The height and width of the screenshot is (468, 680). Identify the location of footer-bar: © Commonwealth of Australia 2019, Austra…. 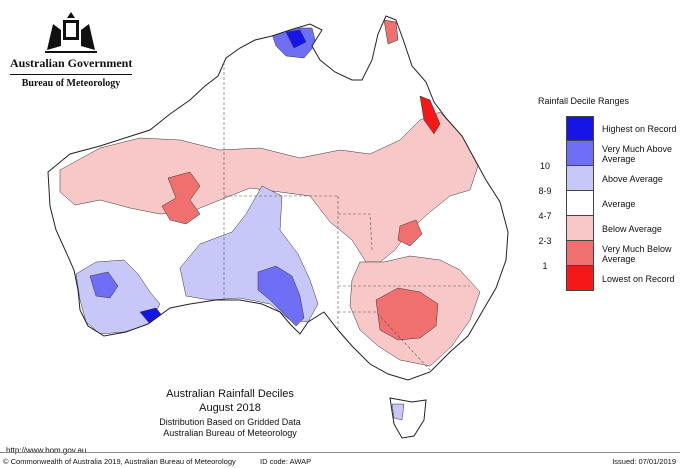
(340, 460).